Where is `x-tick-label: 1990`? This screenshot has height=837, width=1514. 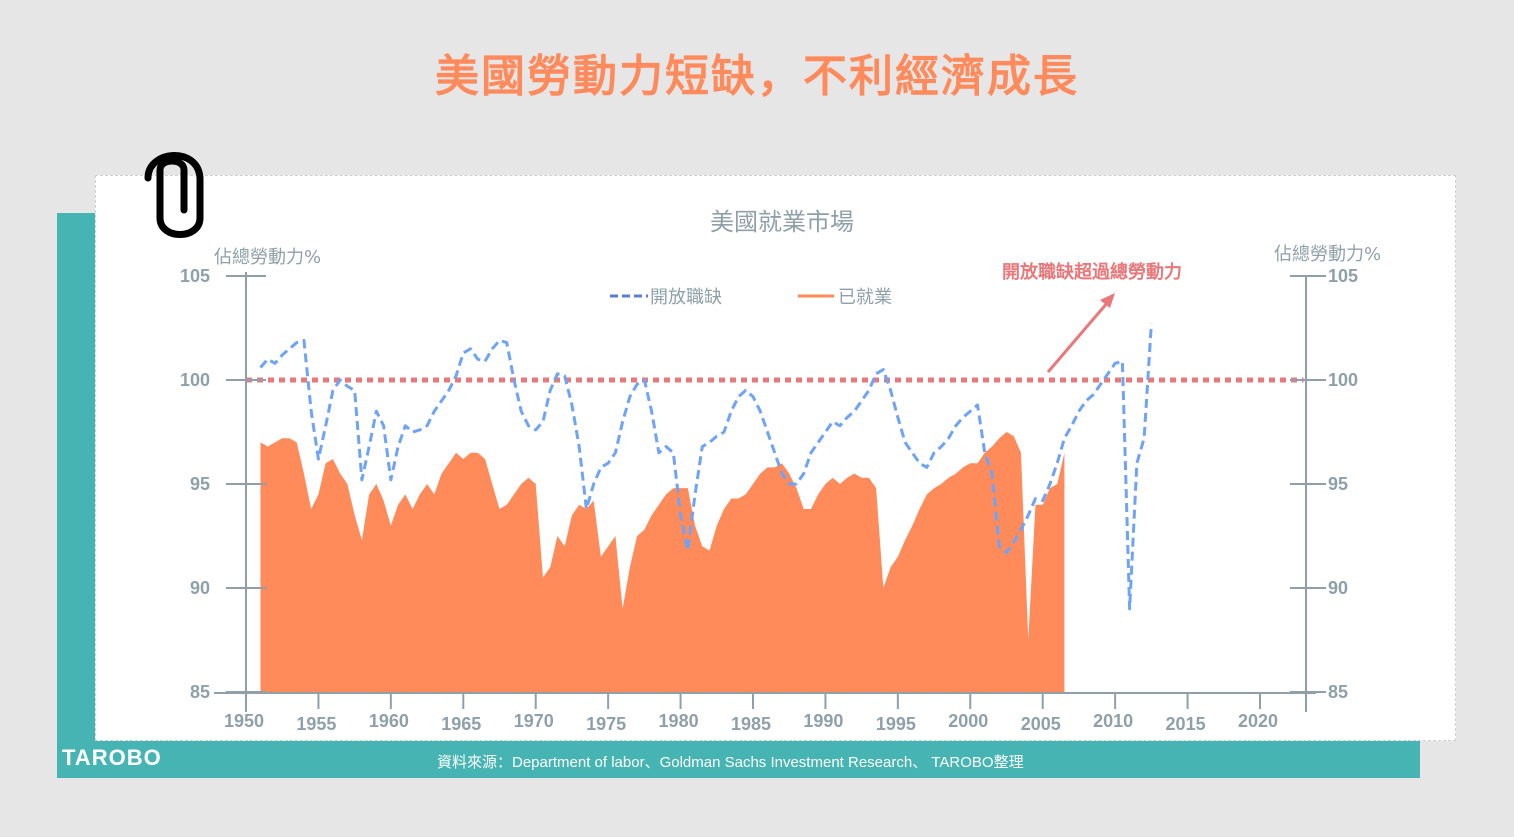 x-tick-label: 1990 is located at coordinates (823, 721).